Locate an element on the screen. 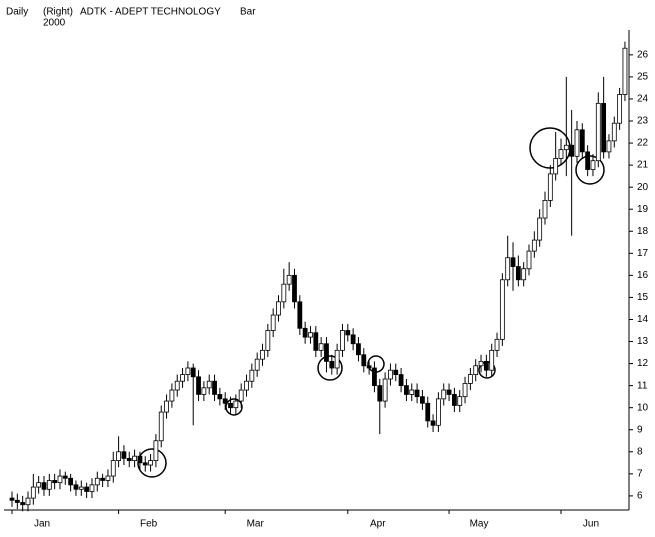 Image resolution: width=655 pixels, height=537 pixels. y-tick-label: 16 is located at coordinates (643, 275).